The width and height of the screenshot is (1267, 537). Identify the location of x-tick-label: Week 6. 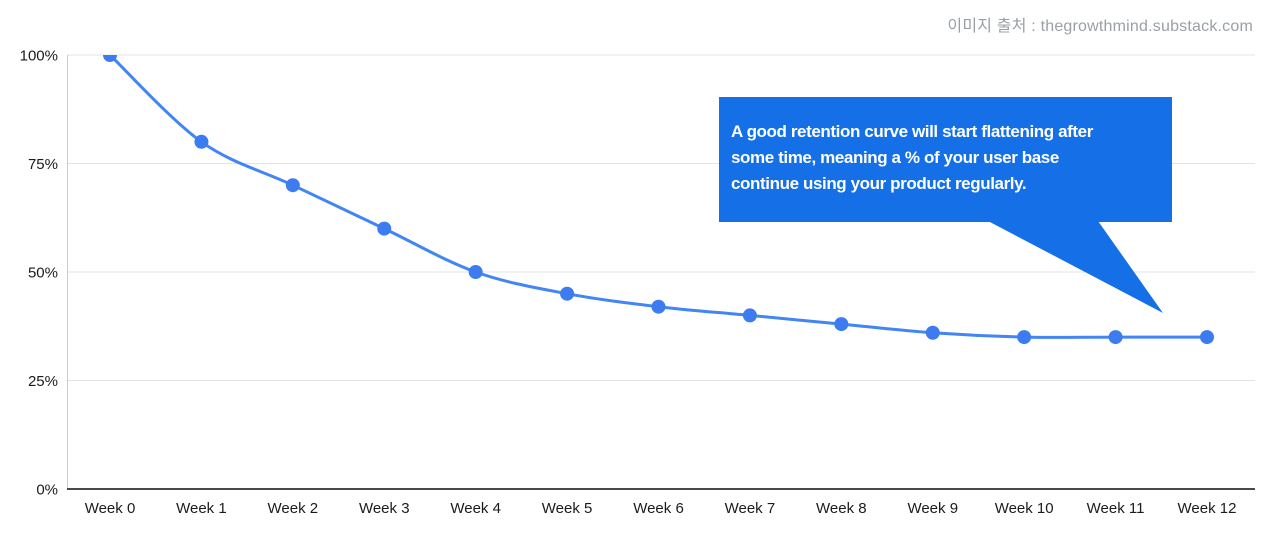
(658, 508).